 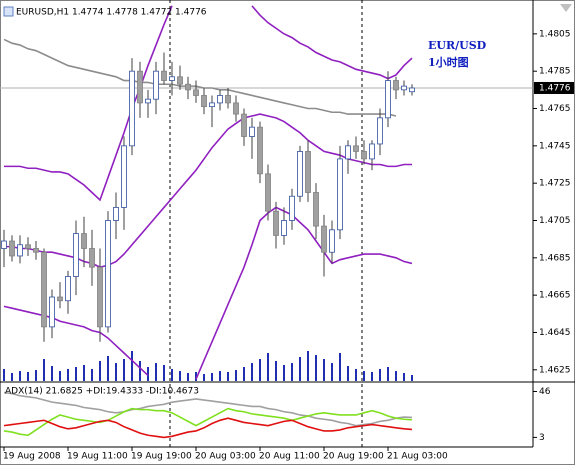 What do you see at coordinates (555, 333) in the screenshot?
I see `y-tick-label: 1.4645` at bounding box center [555, 333].